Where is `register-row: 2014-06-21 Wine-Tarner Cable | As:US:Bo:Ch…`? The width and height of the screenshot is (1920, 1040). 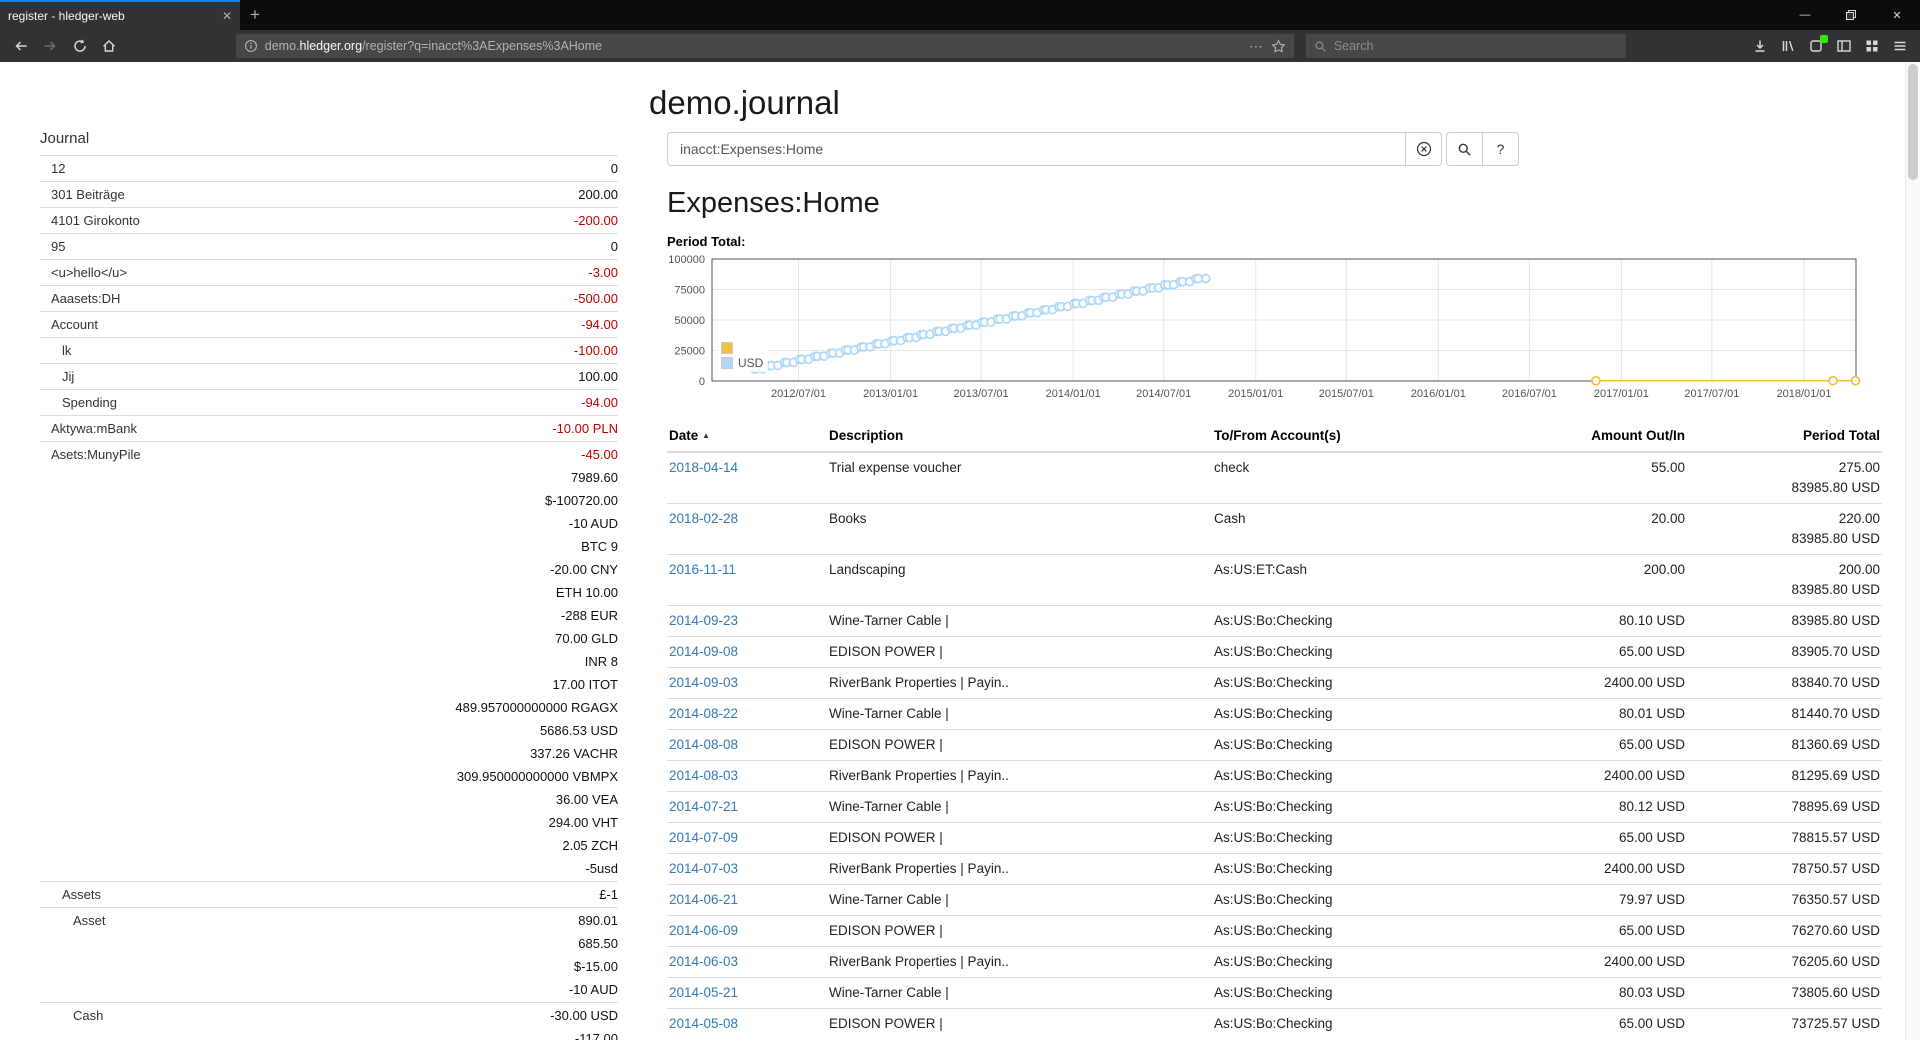 register-row: 2014-06-21 Wine-Tarner Cable | As:US:Bo:Ch… is located at coordinates (1274, 900).